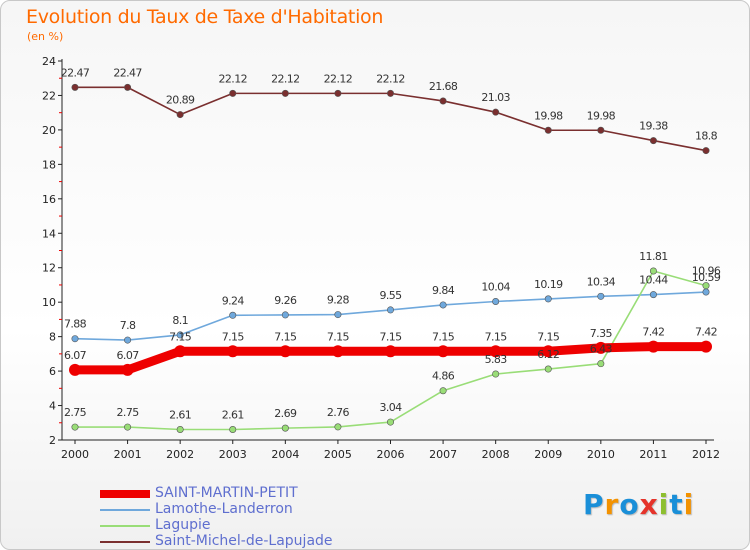  I want to click on data-label: 18.8, so click(706, 136).